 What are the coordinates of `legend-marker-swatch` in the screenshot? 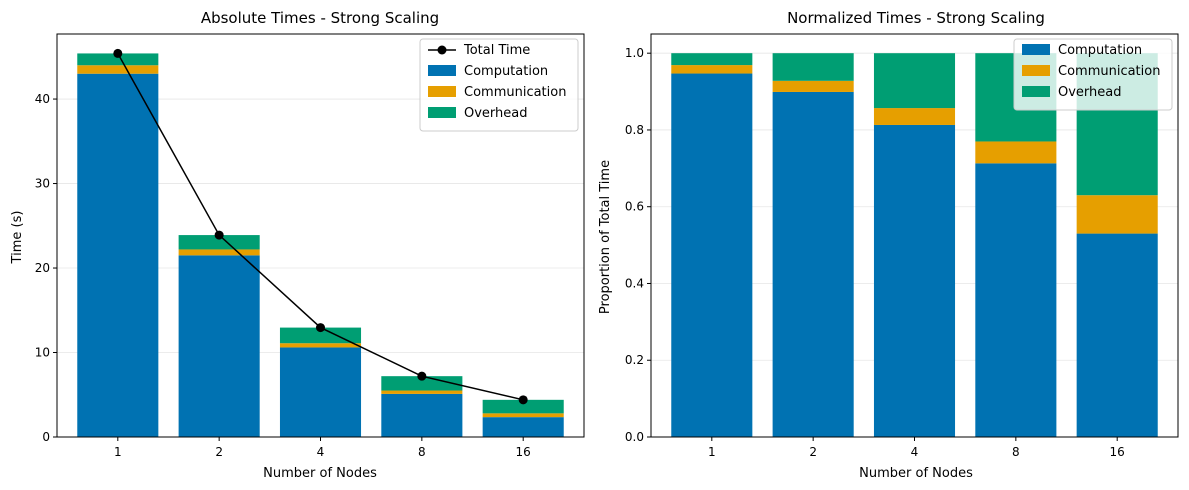 It's located at (442, 50).